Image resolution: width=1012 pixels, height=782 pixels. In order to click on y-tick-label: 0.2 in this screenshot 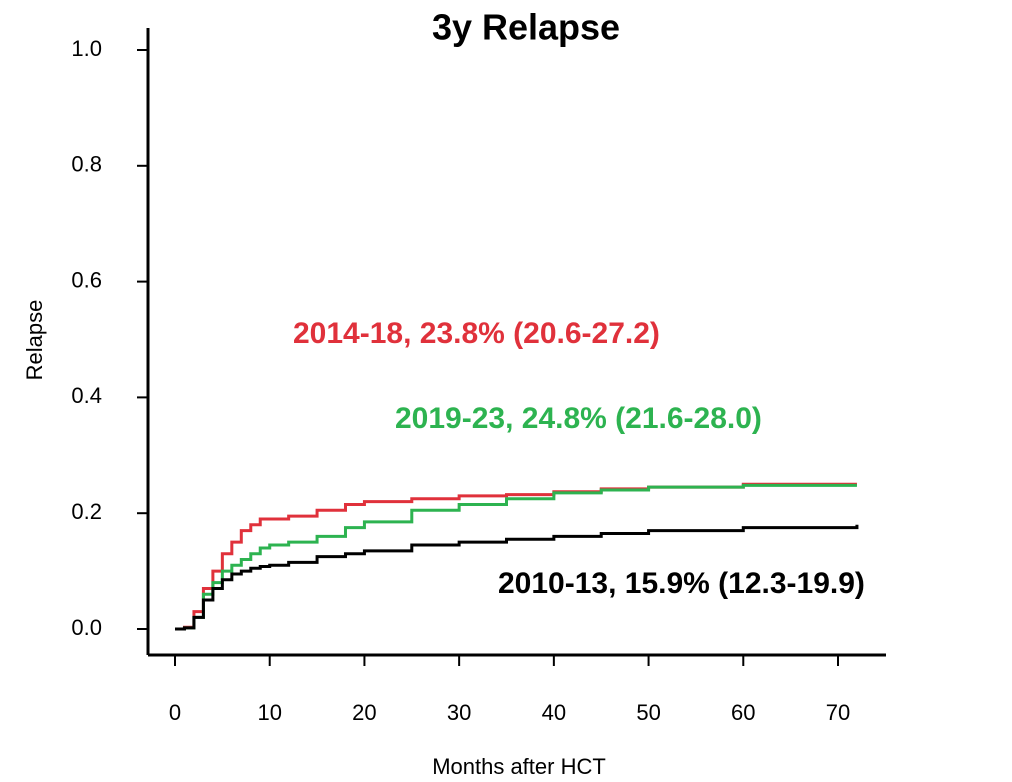, I will do `click(86, 511)`.